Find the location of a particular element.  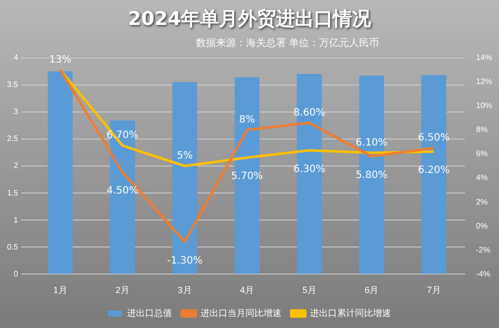

x-tick-label: 5月 is located at coordinates (309, 290).